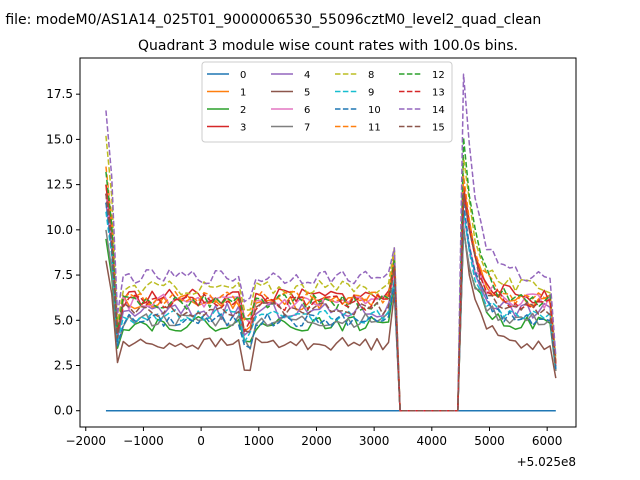  I want to click on legend-label-14: 14, so click(438, 110).